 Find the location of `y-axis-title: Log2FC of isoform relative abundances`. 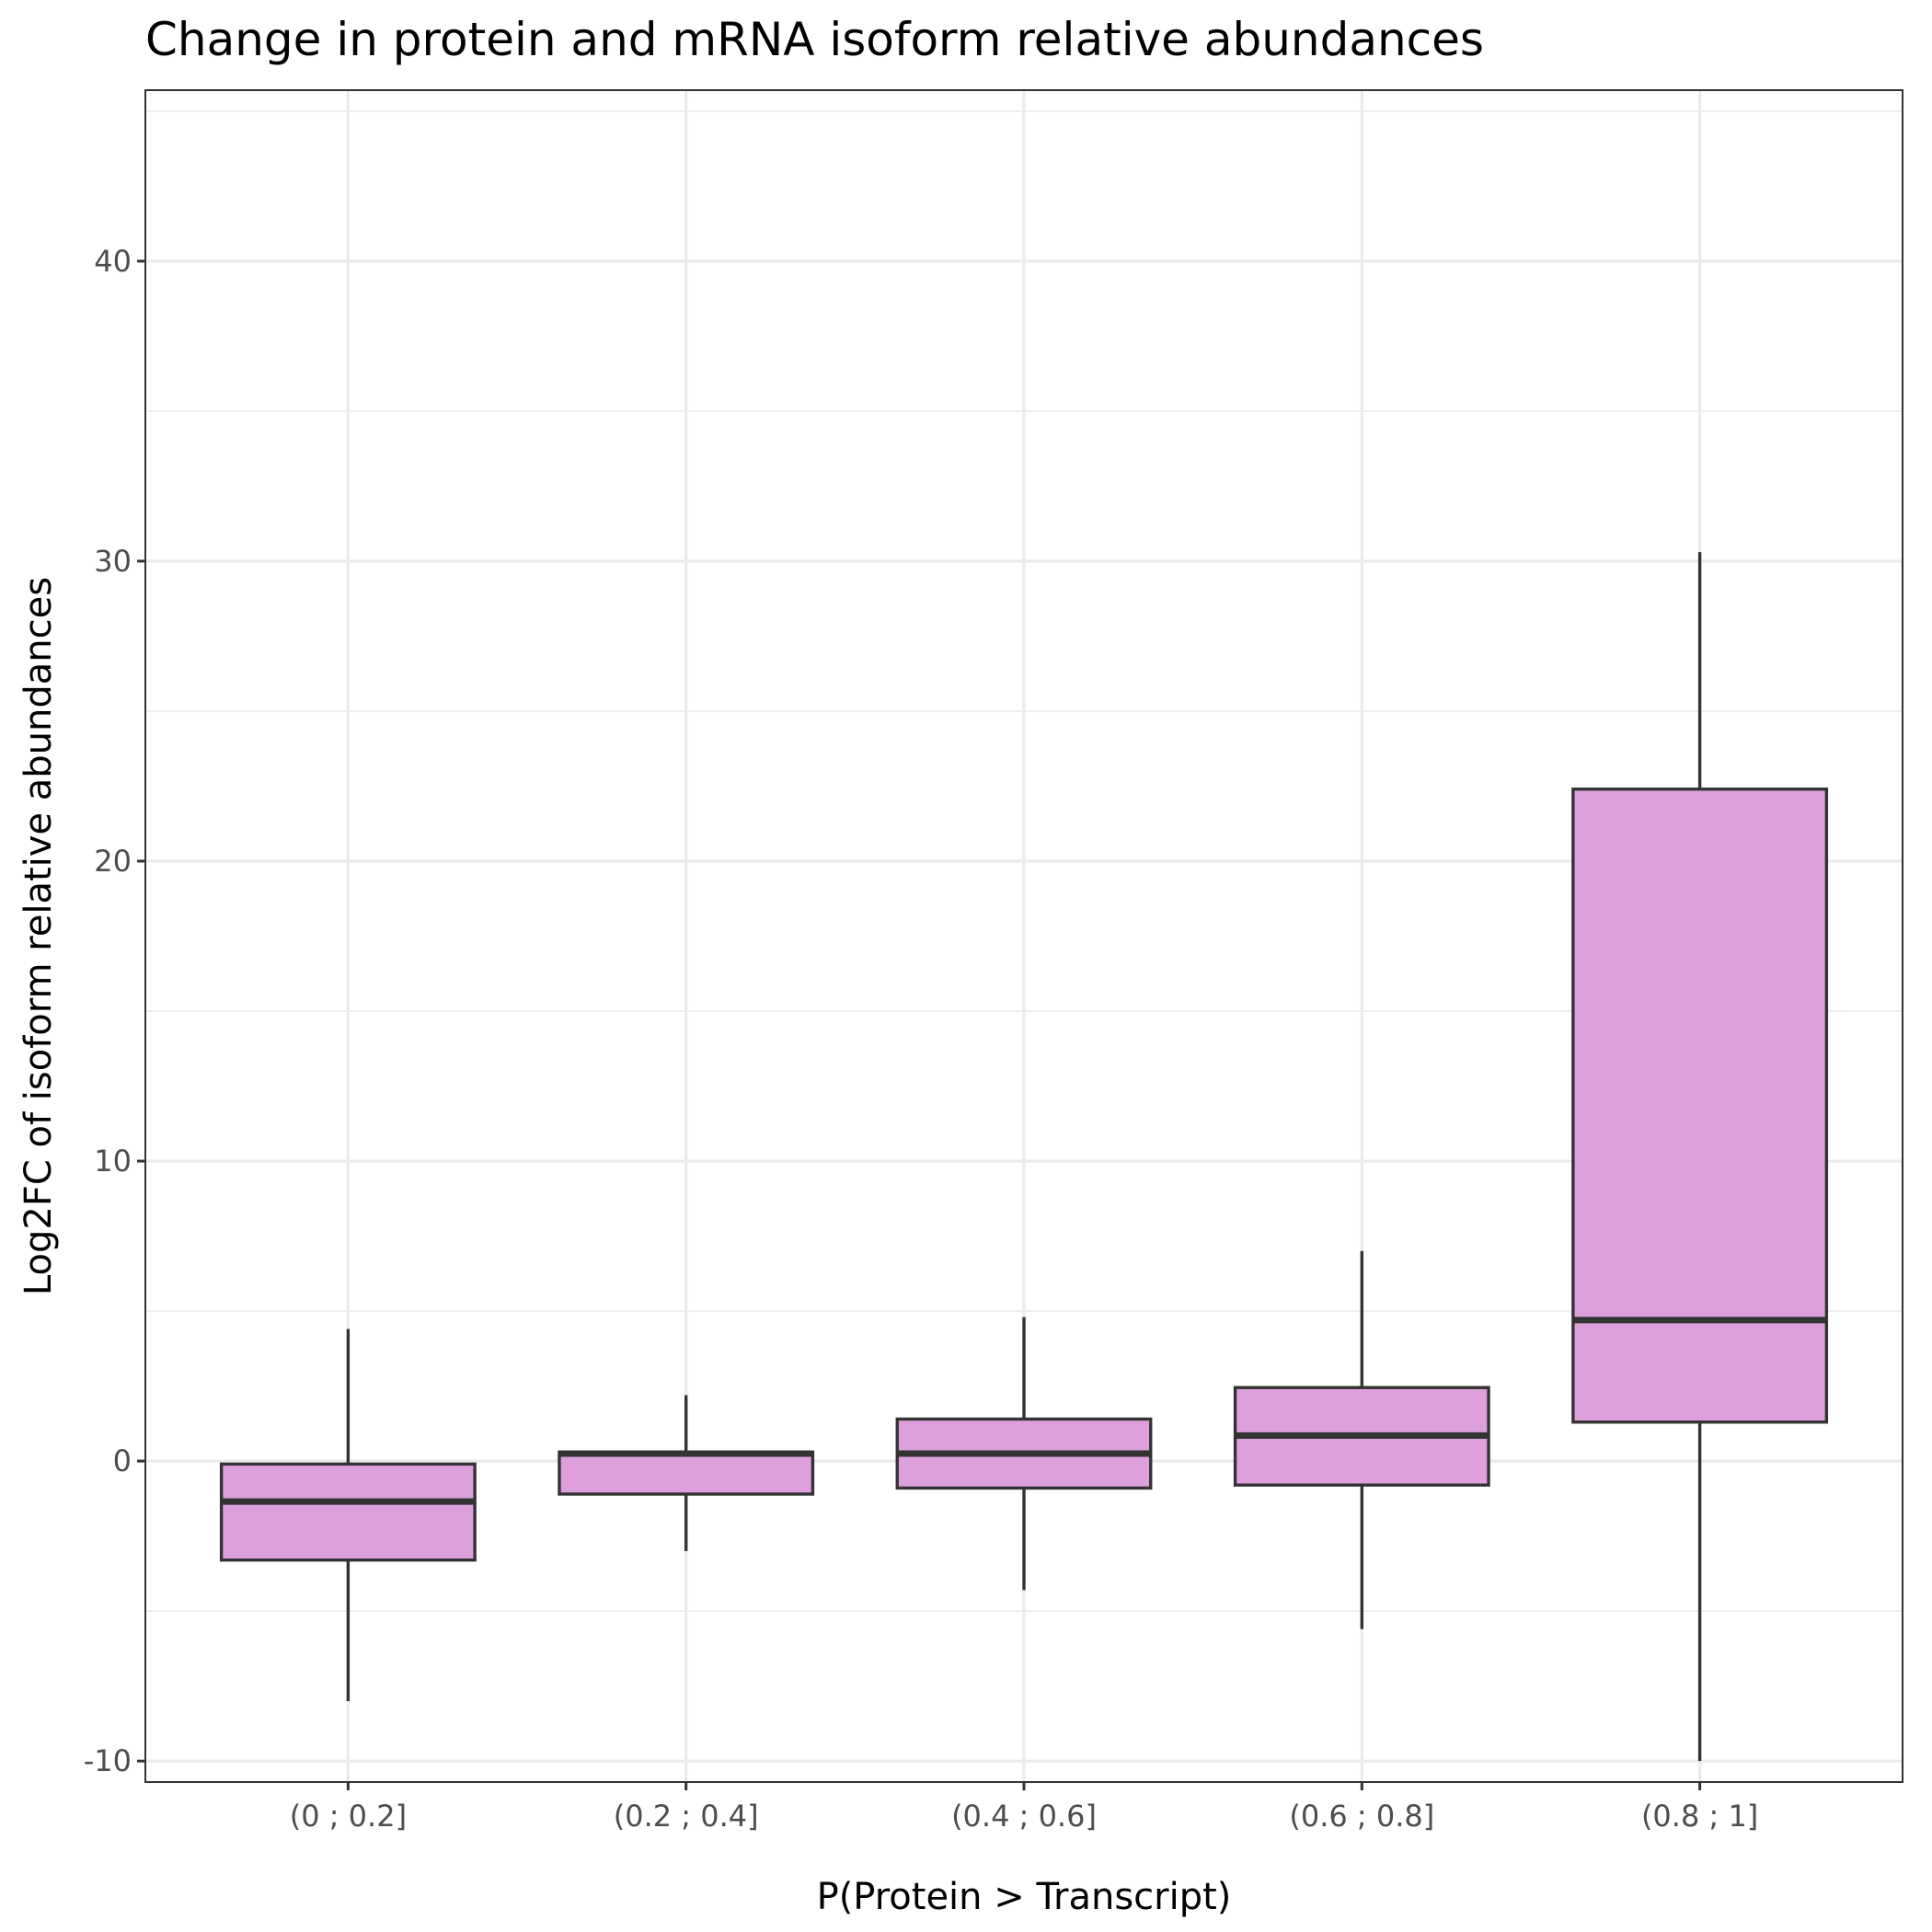

y-axis-title: Log2FC of isoform relative abundances is located at coordinates (38, 936).